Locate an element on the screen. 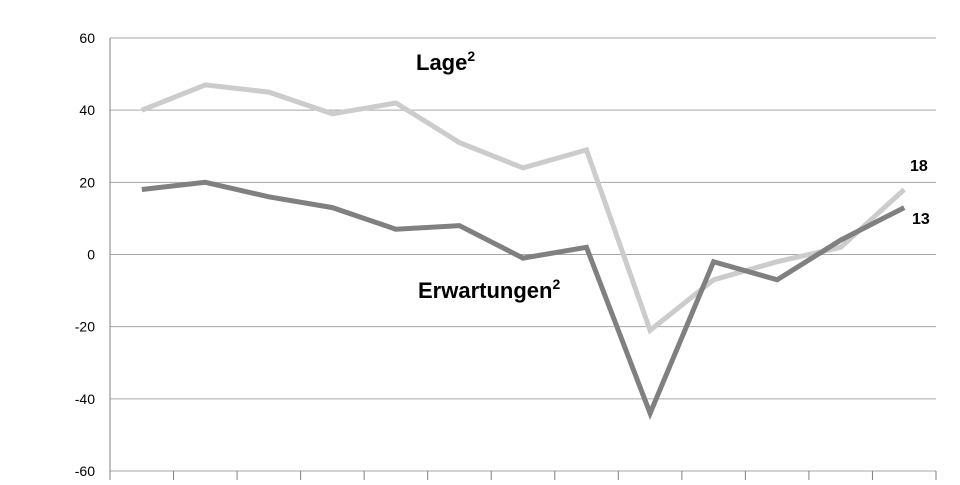 The height and width of the screenshot is (485, 960). end-value-label-erwartungen: 13 is located at coordinates (921, 219).